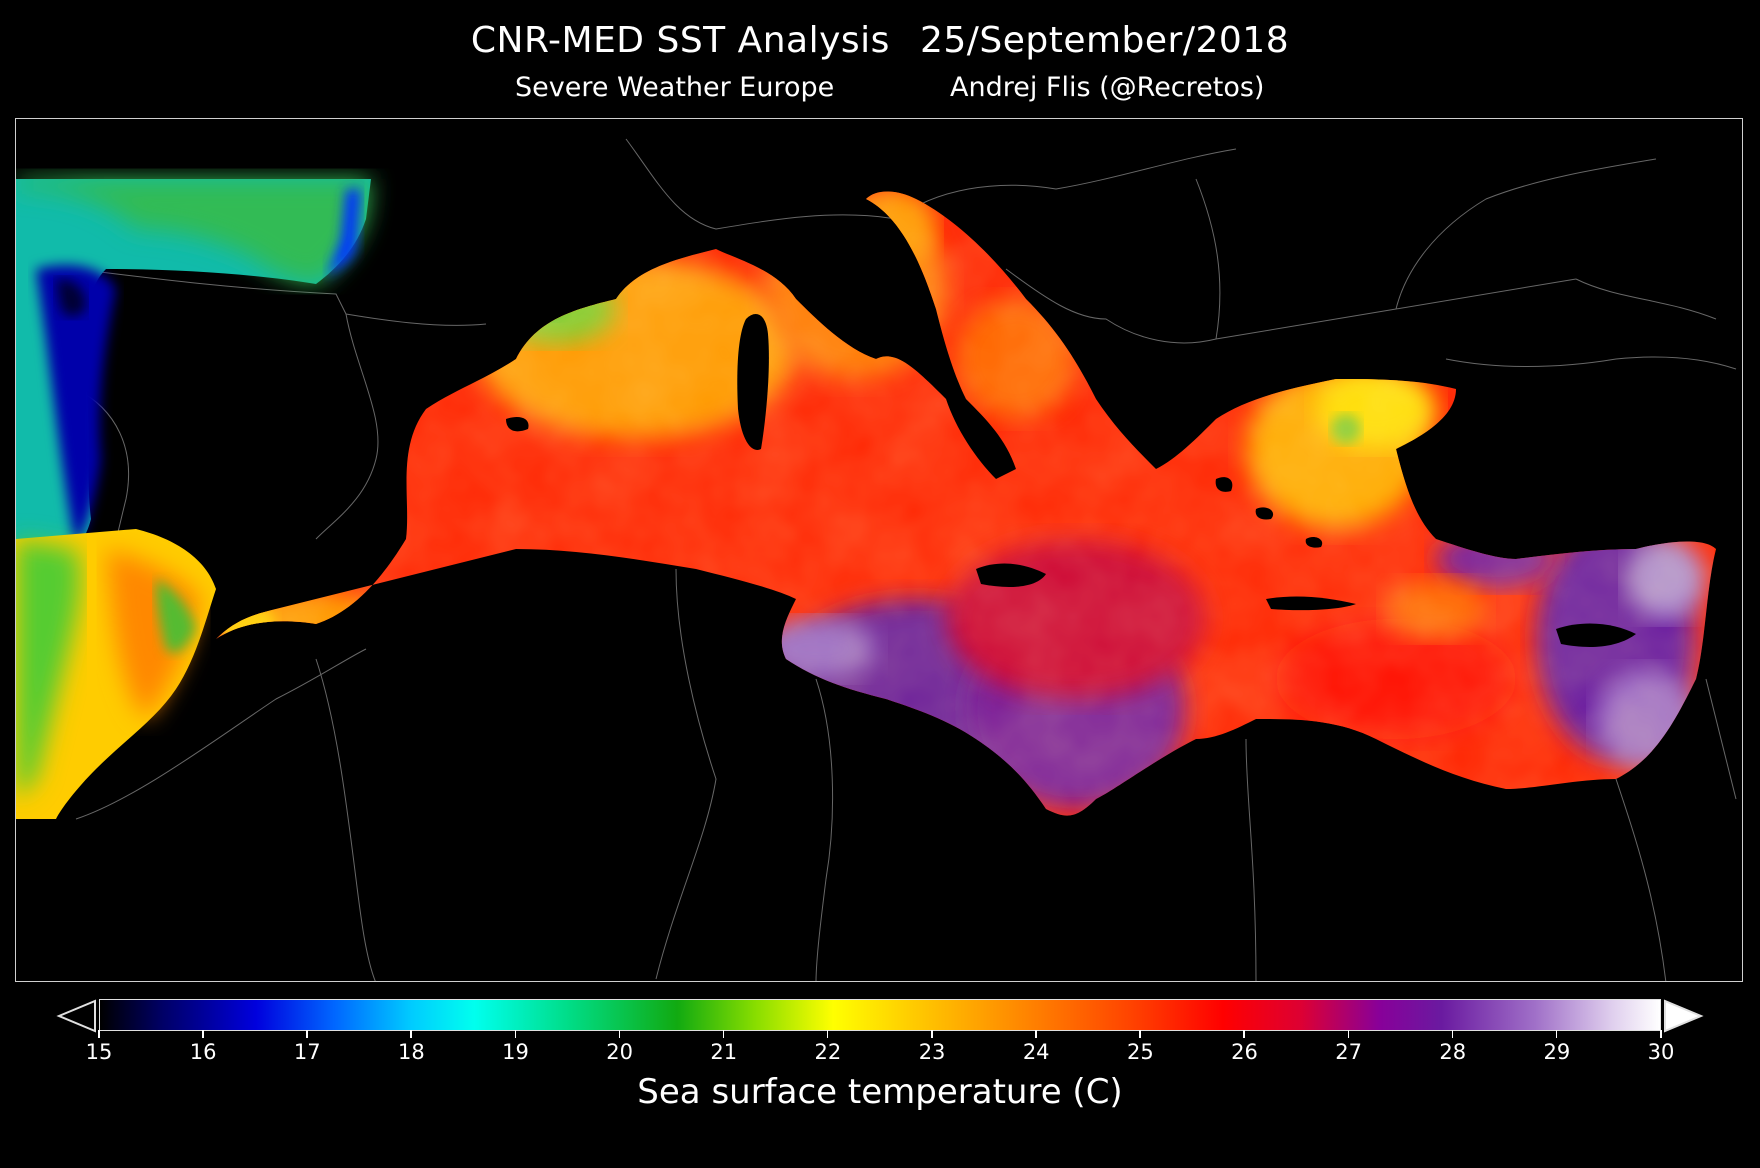  What do you see at coordinates (1107, 87) in the screenshot?
I see `subtitle-author: Andrej Flis (@Recretos)` at bounding box center [1107, 87].